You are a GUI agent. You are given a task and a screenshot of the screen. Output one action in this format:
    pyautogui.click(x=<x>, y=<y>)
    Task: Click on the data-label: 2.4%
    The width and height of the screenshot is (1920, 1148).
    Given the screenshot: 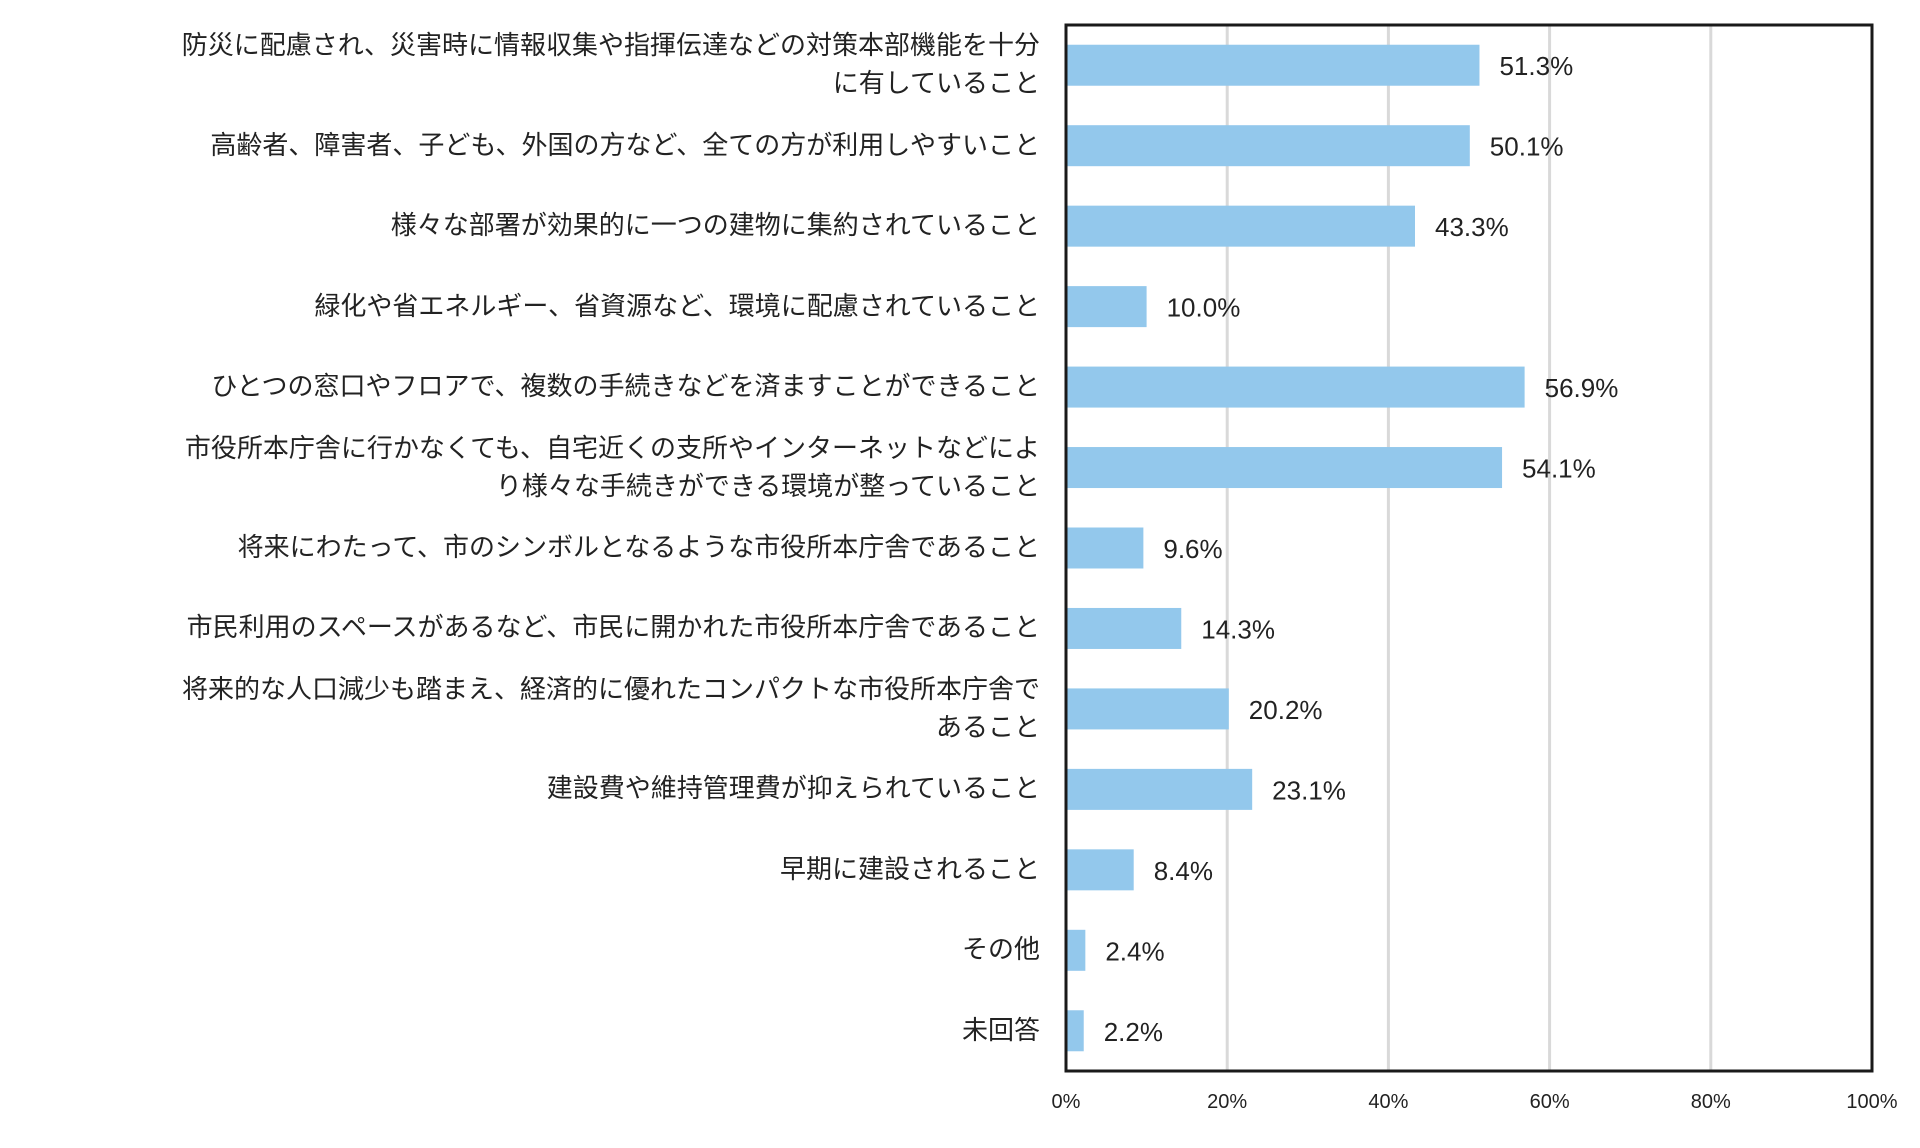 What is the action you would take?
    pyautogui.click(x=1134, y=951)
    